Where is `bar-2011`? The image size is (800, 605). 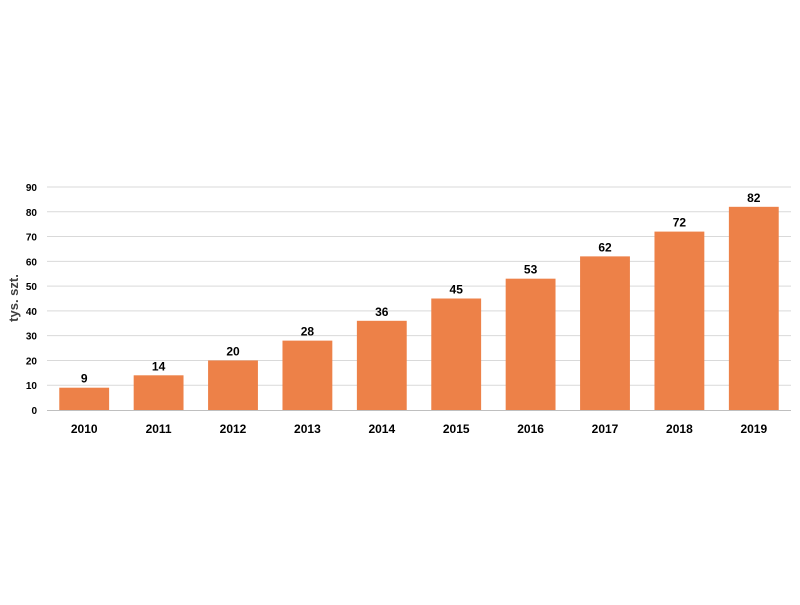
bar-2011 is located at coordinates (158, 392).